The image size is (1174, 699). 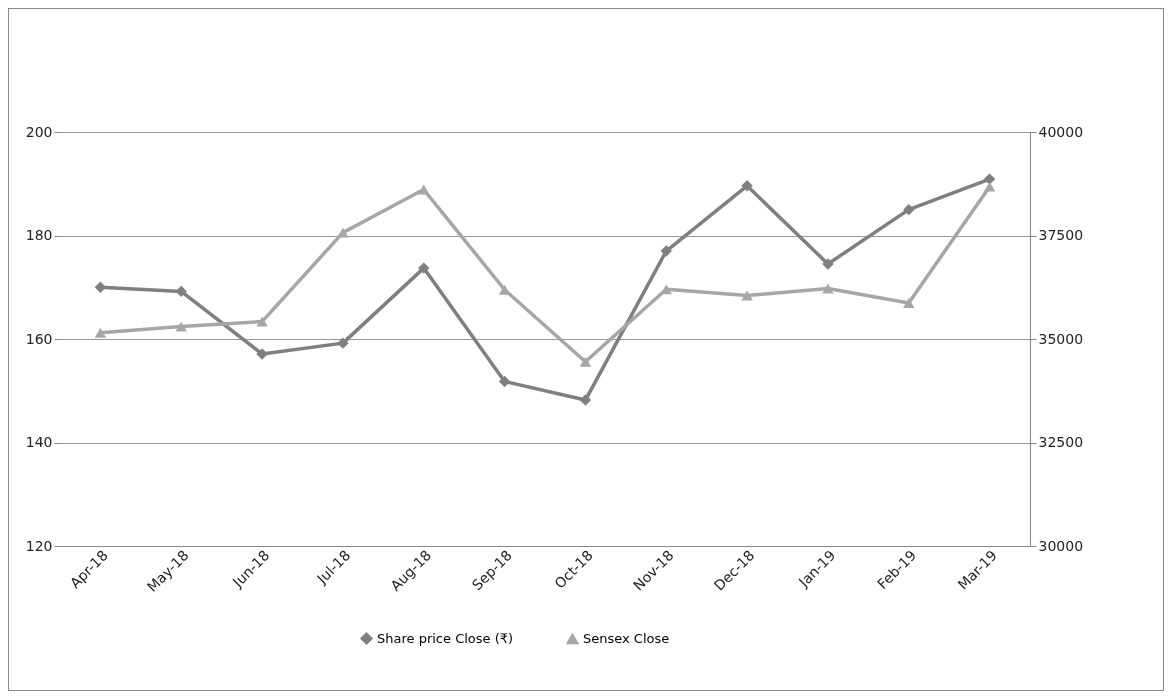 I want to click on y2-tick-label: 32500, so click(x=1061, y=442).